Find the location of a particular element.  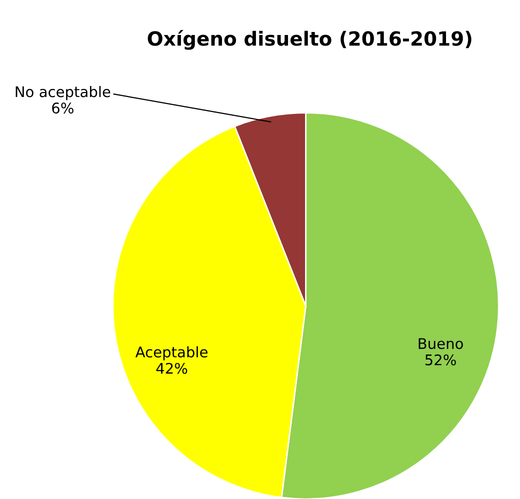

chart-title: Oxígeno disuelto (2016-2019) is located at coordinates (310, 40).